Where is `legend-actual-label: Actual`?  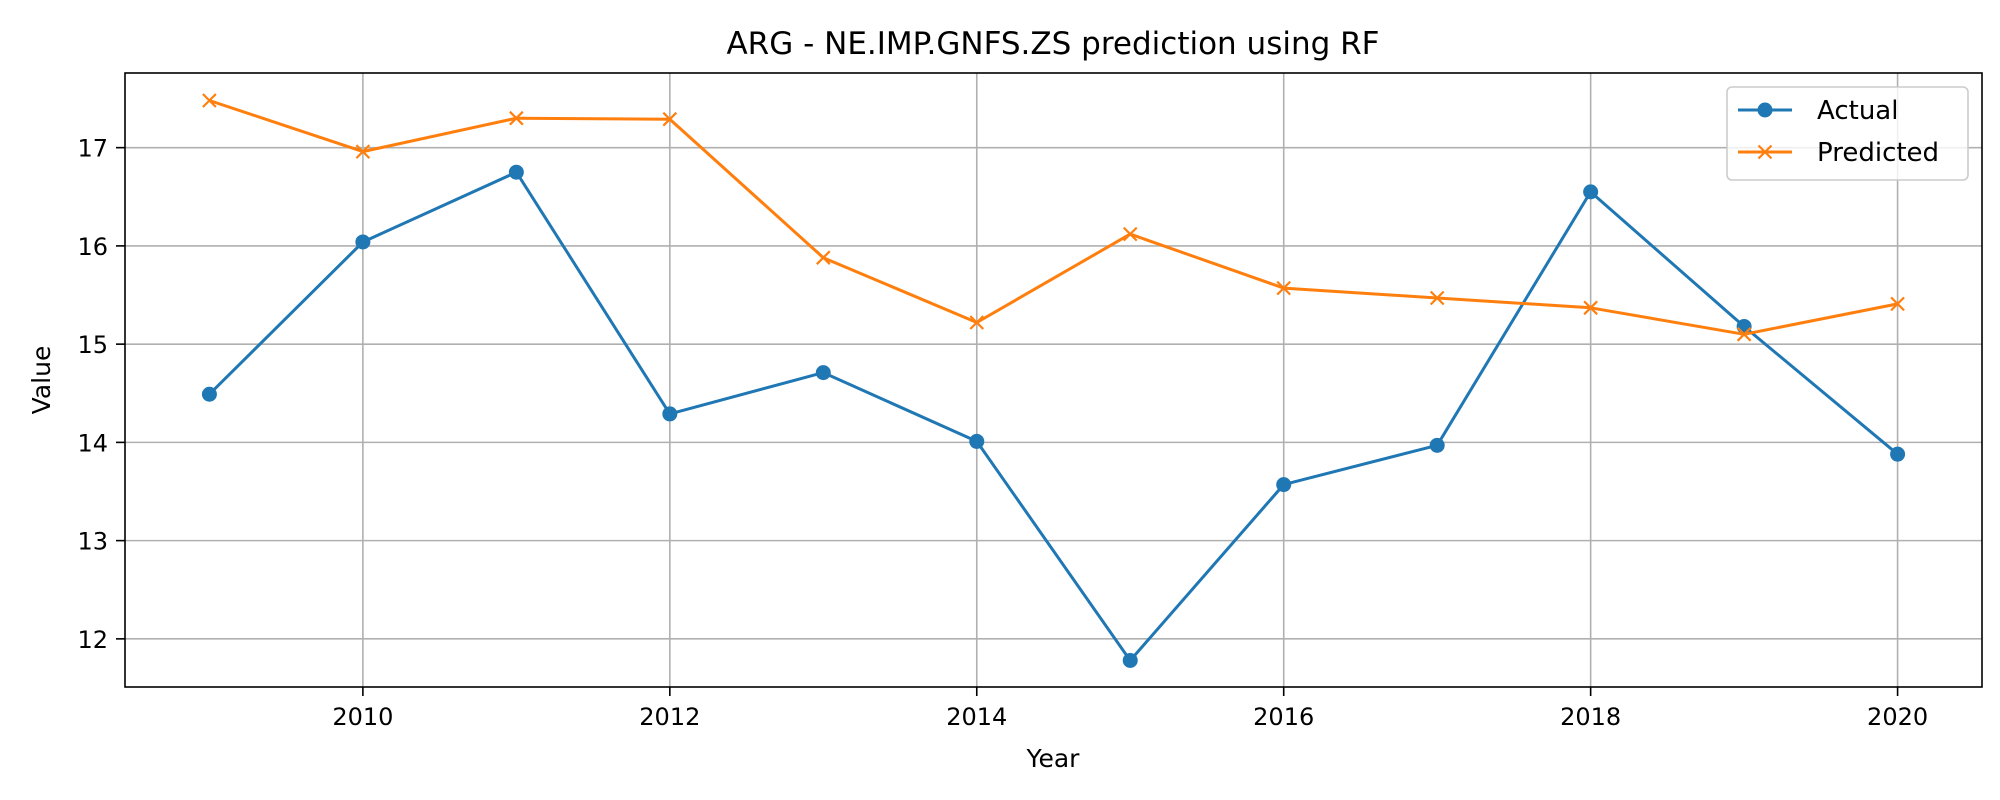 legend-actual-label: Actual is located at coordinates (1857, 111).